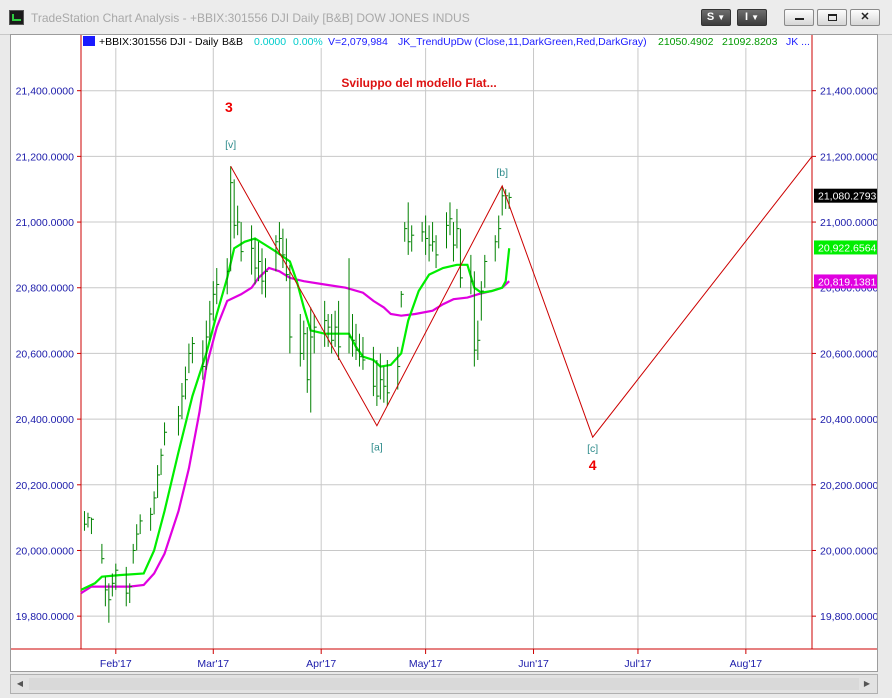 This screenshot has width=892, height=698. I want to click on wave-label: [v], so click(230, 145).